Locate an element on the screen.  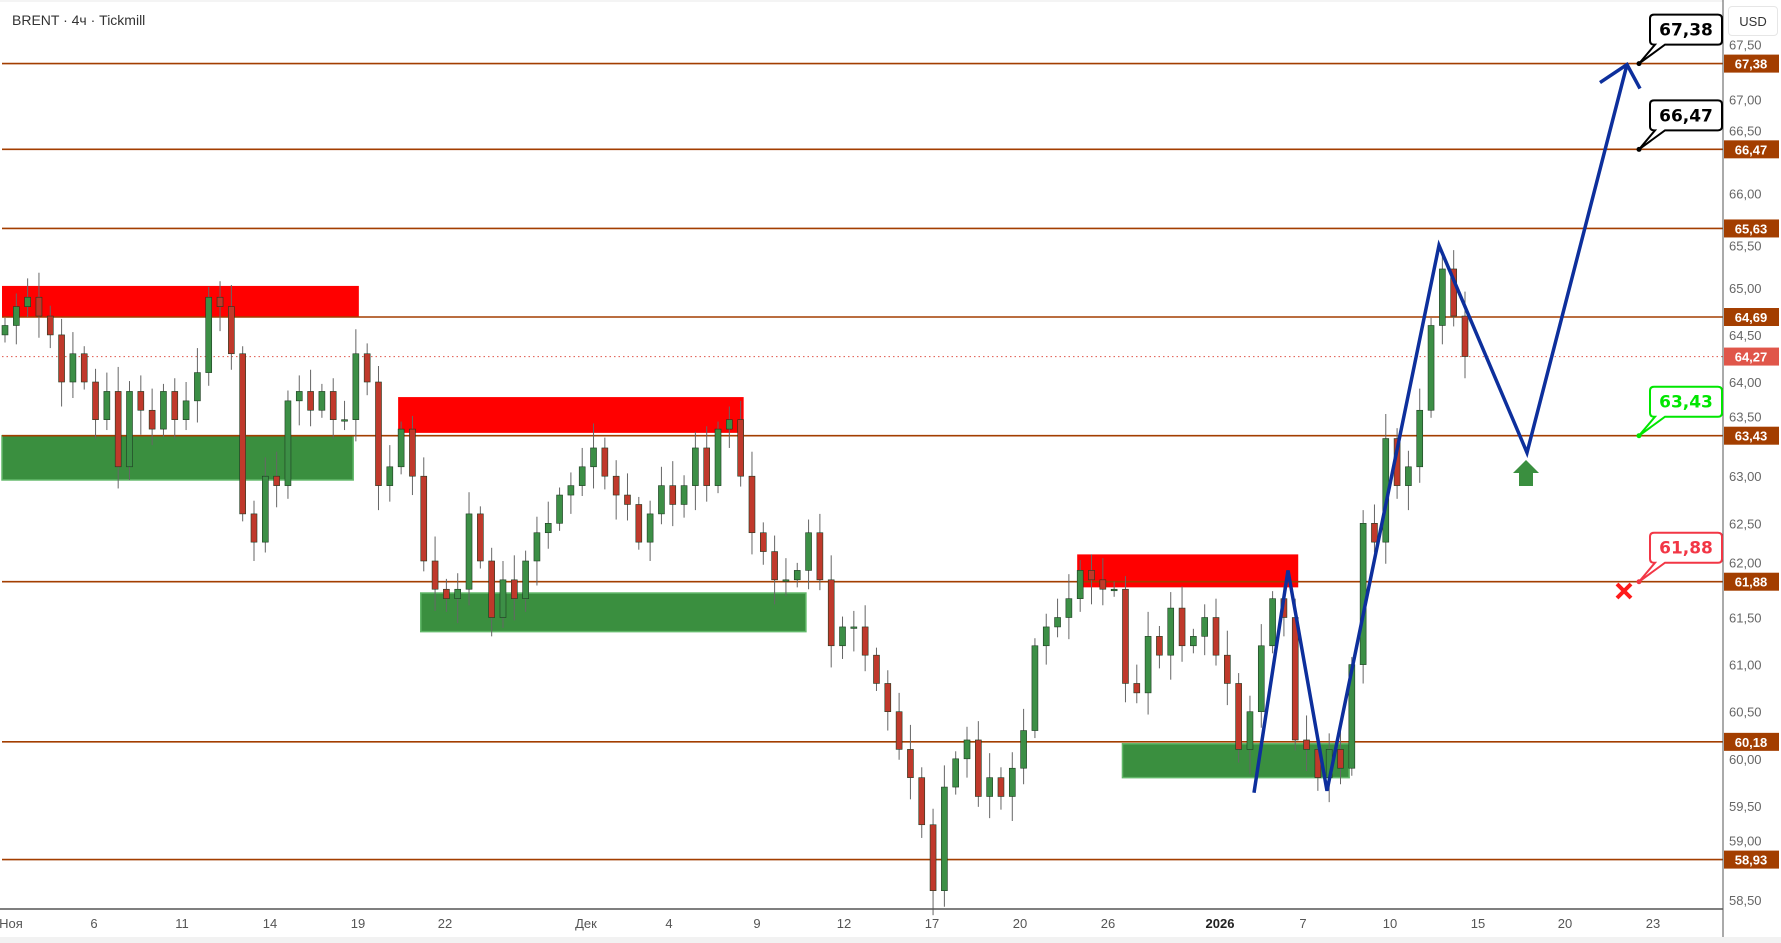
time-tick-label: 4 is located at coordinates (668, 923).